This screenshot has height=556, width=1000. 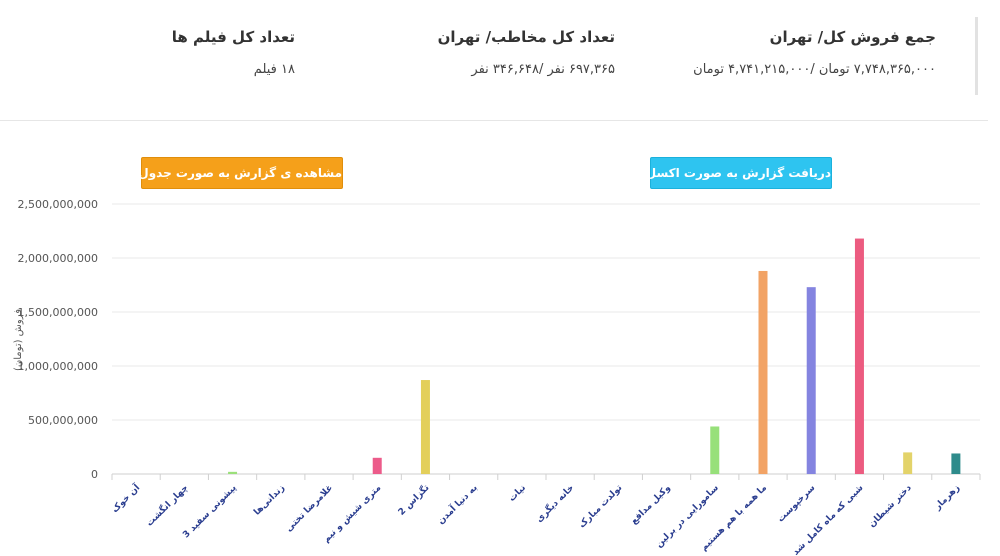 I want to click on y-tick-label: 2,000,000,000, so click(x=58, y=258).